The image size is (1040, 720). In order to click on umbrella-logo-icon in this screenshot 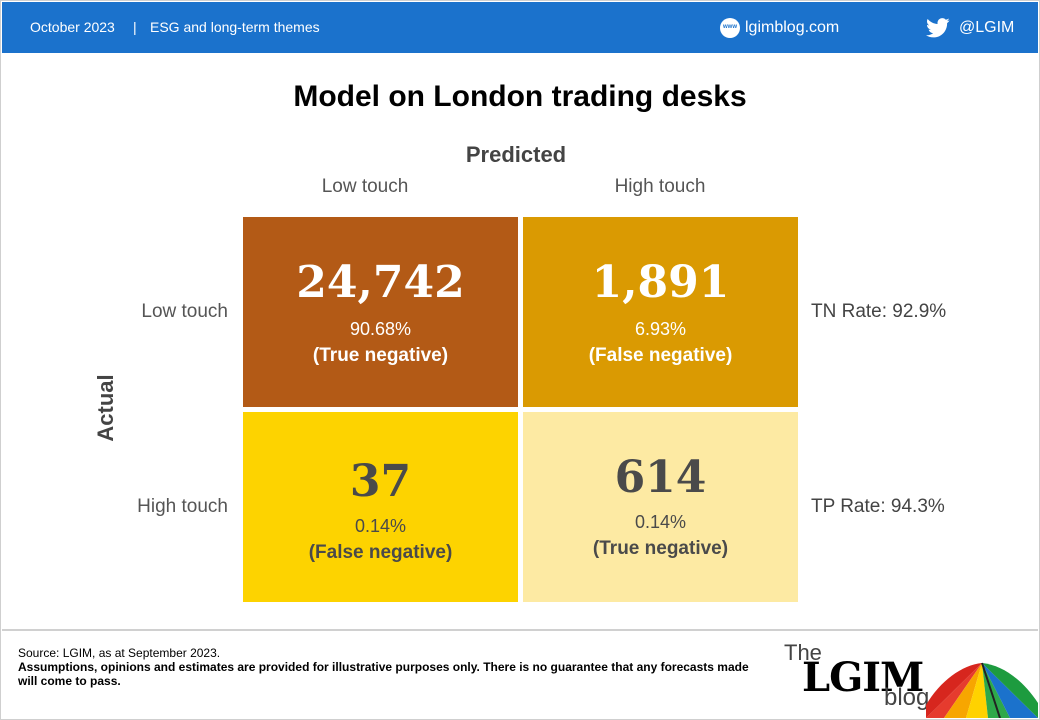, I will do `click(982, 690)`.